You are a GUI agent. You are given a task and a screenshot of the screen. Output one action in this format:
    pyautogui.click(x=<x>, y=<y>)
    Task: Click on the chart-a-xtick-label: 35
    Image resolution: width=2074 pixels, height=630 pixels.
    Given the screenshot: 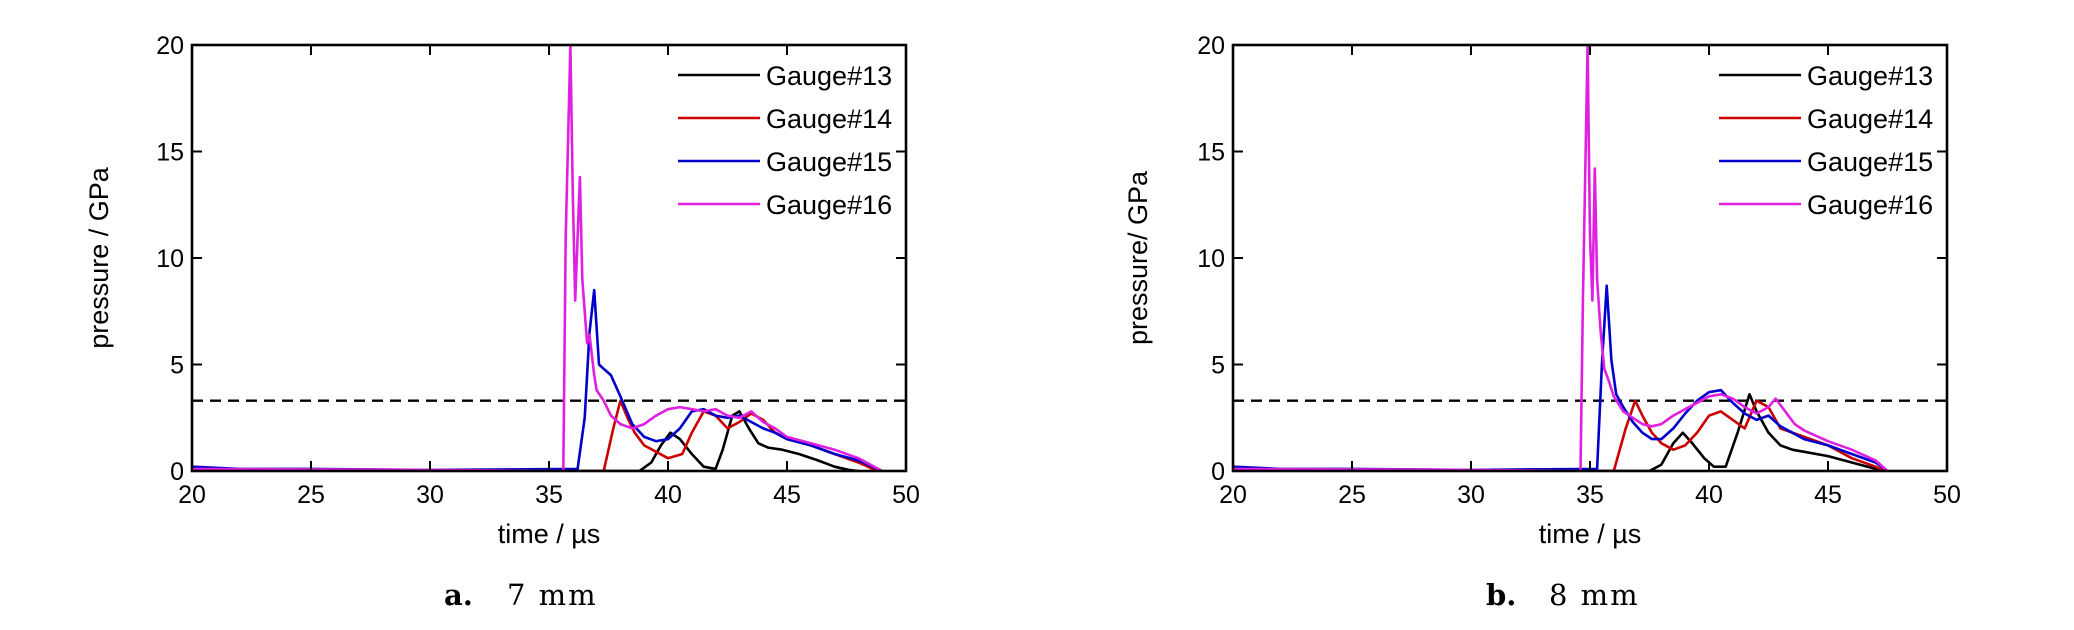 What is the action you would take?
    pyautogui.click(x=549, y=495)
    